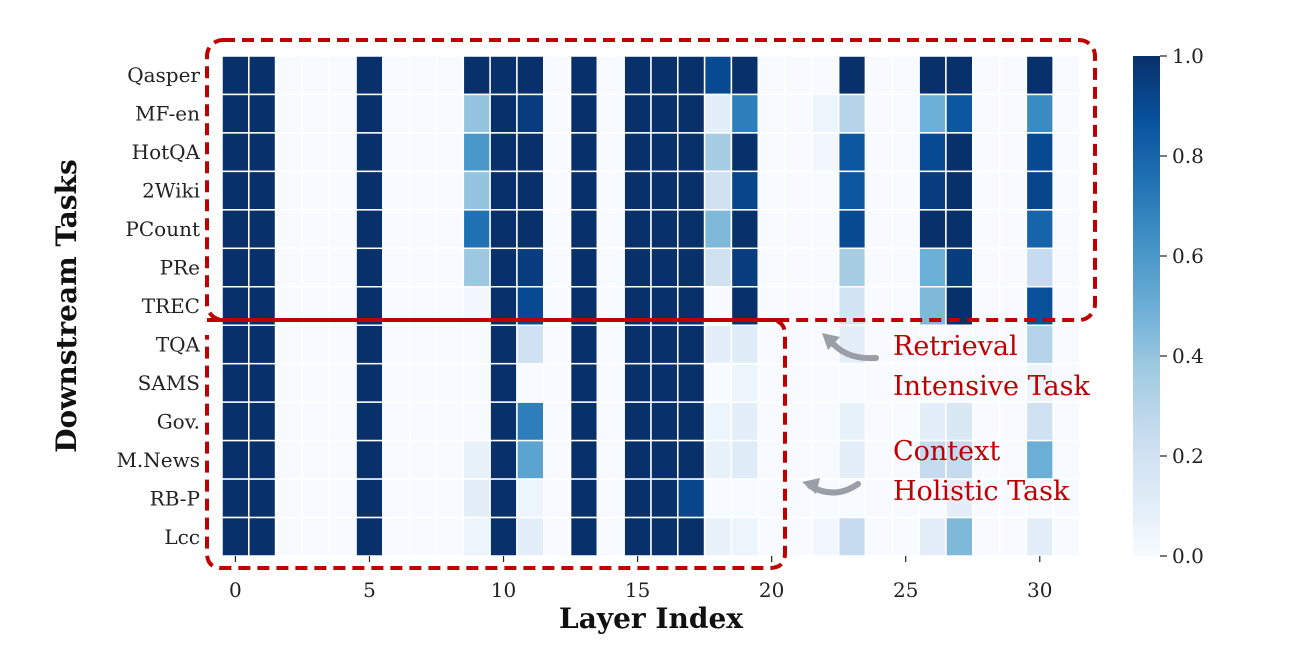 The height and width of the screenshot is (665, 1290). I want to click on x-tick-label: 10, so click(503, 590).